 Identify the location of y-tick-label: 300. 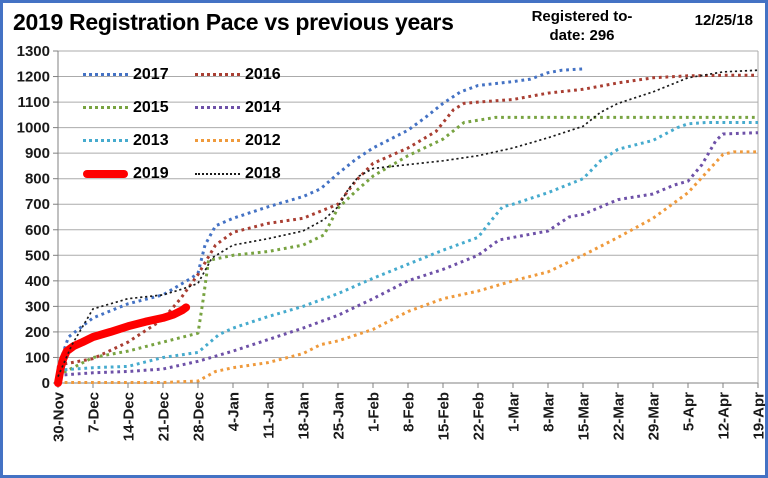
(37, 306).